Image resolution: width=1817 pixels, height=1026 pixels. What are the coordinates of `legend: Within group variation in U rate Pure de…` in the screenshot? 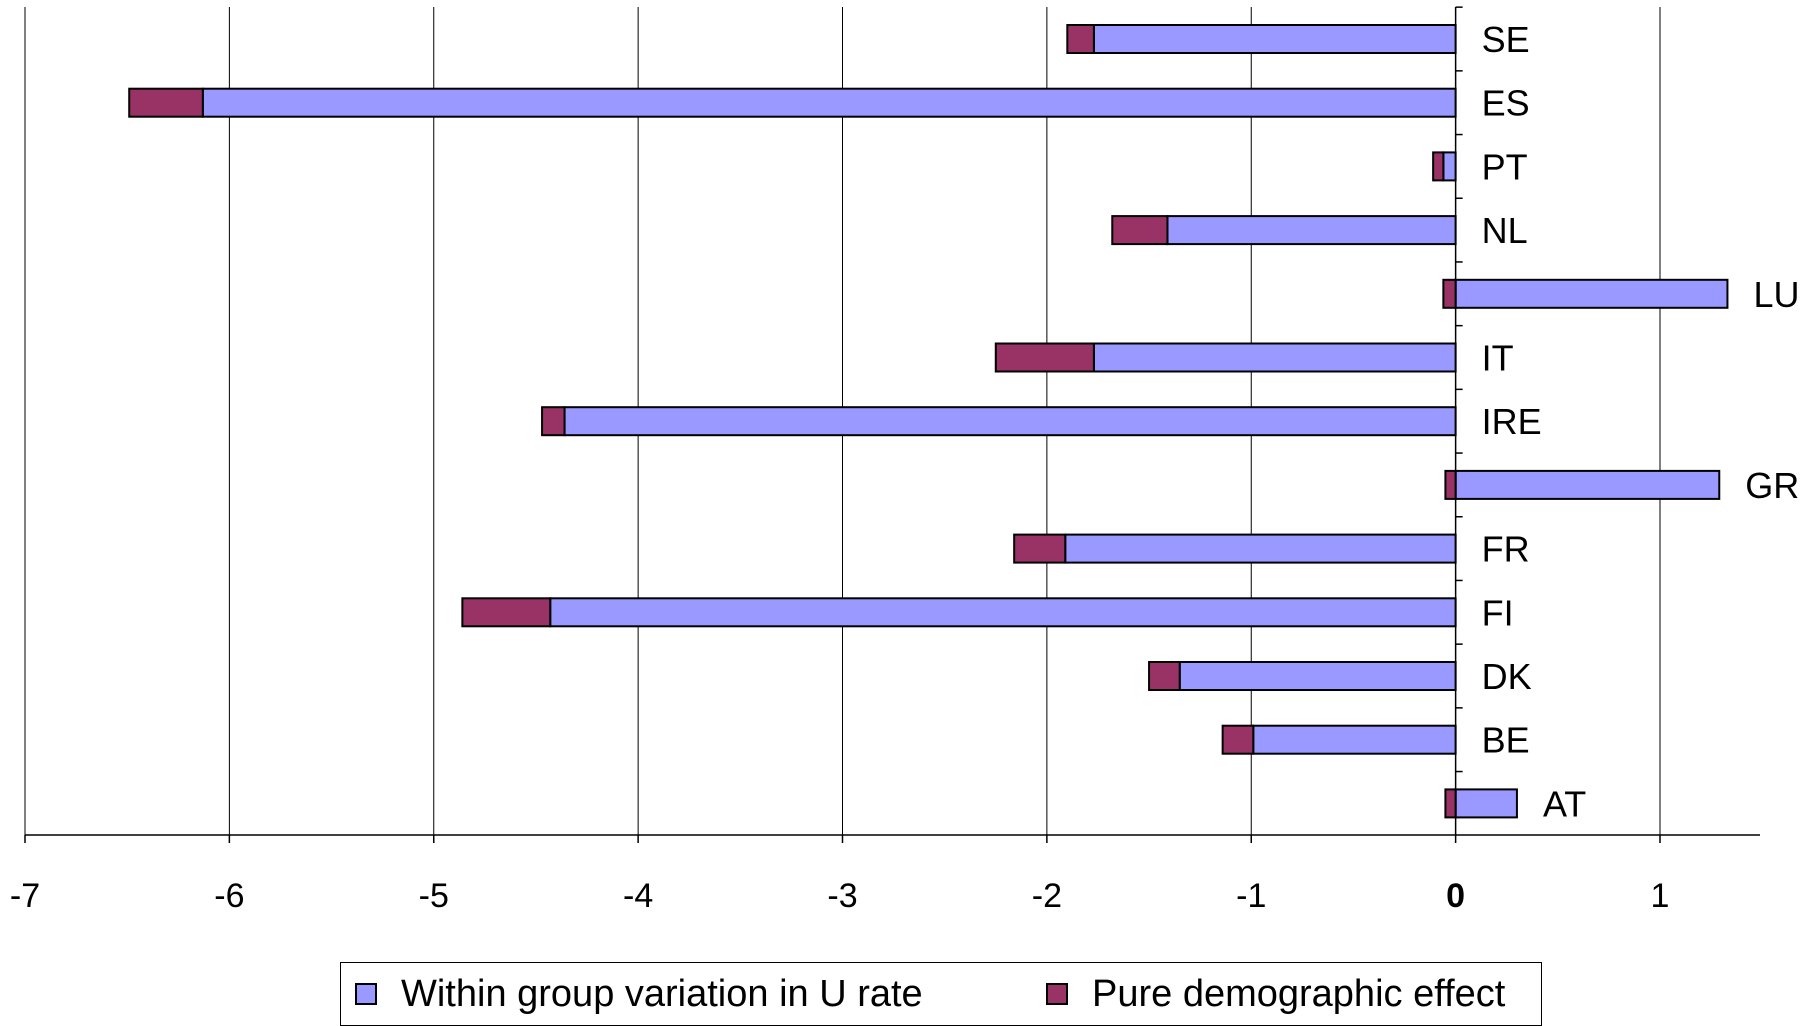 It's located at (941, 994).